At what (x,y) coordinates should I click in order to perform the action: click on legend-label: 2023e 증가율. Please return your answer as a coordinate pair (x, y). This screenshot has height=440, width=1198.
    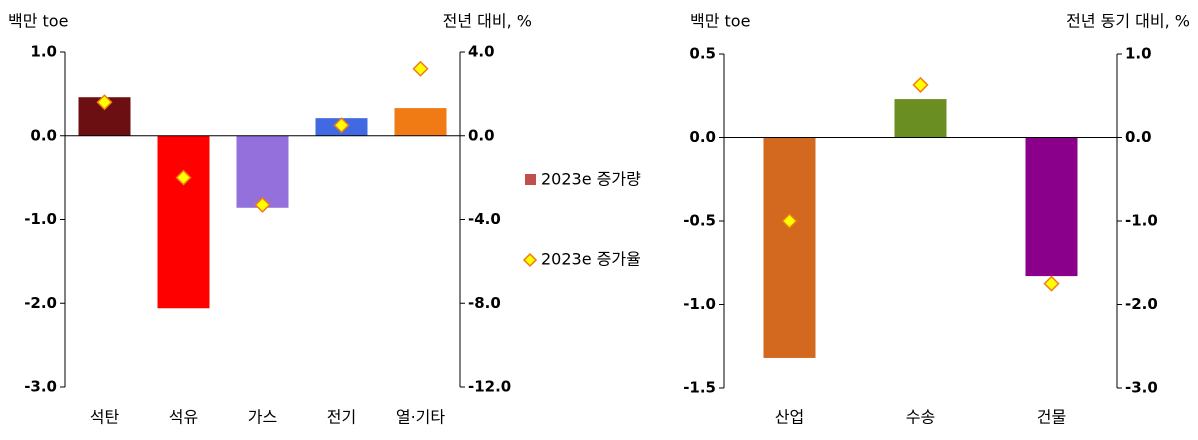
    Looking at the image, I should click on (591, 259).